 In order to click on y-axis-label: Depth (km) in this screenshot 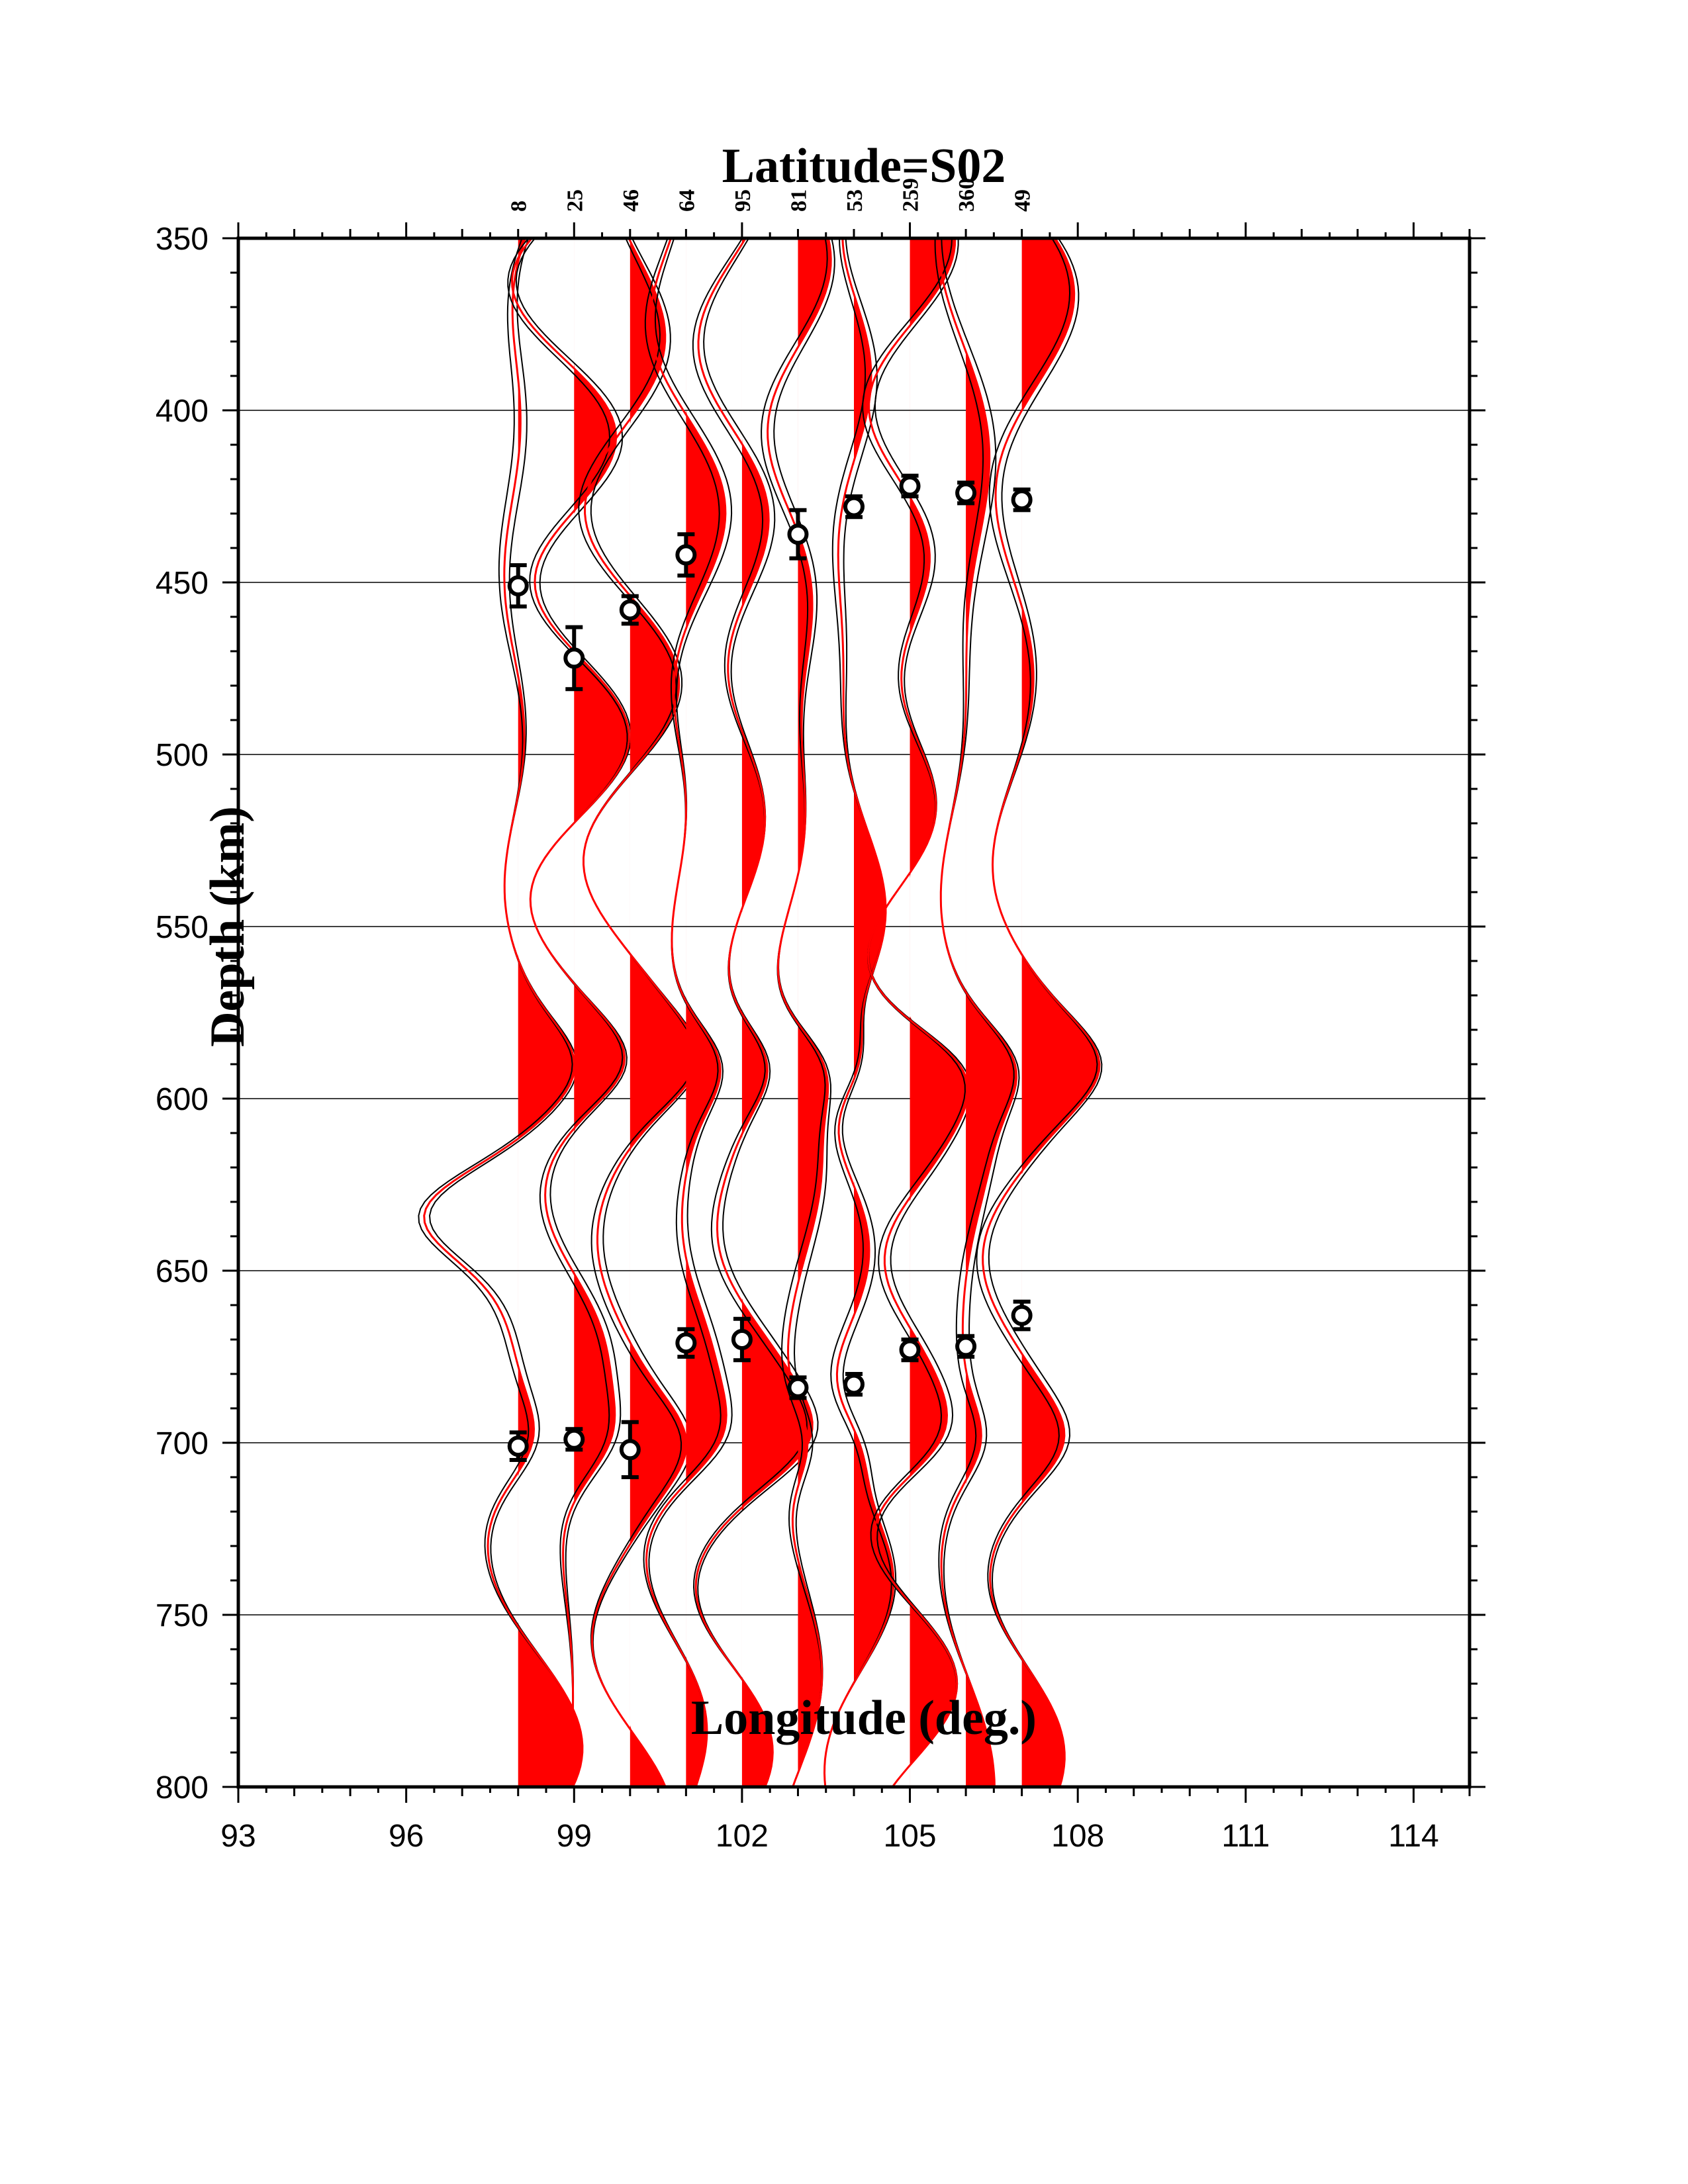, I will do `click(228, 926)`.